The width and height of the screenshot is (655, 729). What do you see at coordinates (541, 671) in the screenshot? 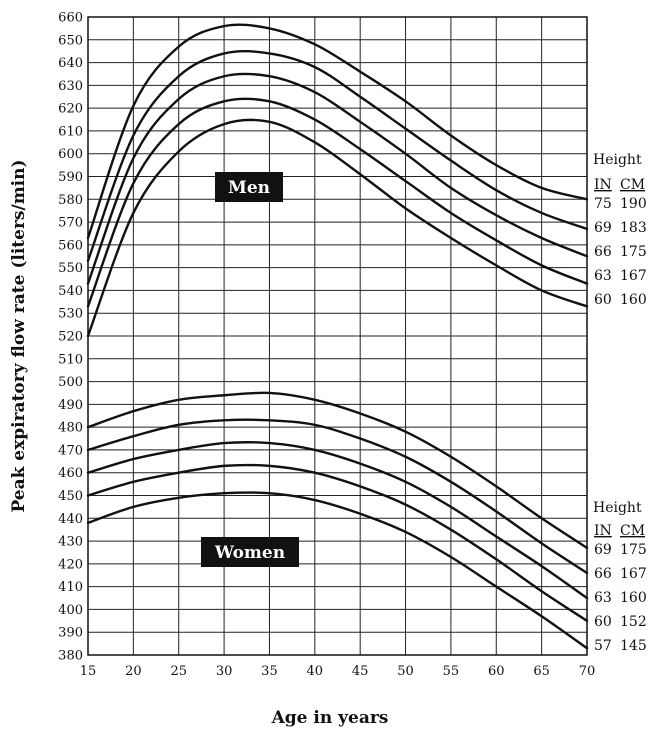
I see `x-tick-label: 65` at bounding box center [541, 671].